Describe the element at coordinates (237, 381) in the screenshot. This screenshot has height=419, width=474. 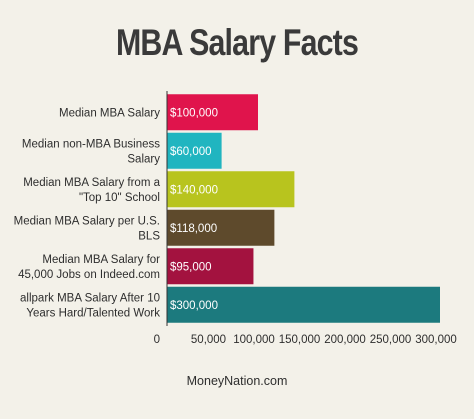
I see `source-label: MoneyNation.com` at that location.